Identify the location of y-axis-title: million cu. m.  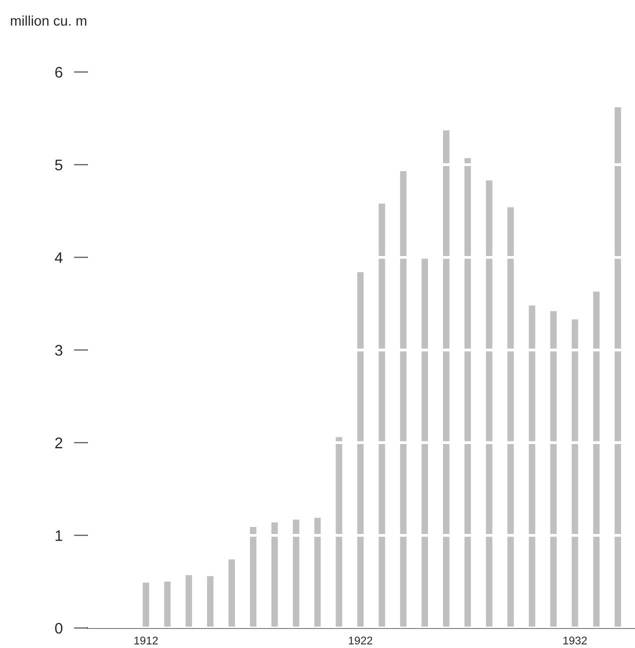
(48, 21).